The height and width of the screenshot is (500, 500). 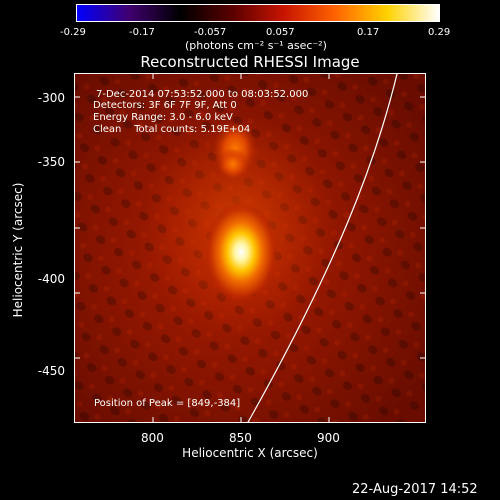 What do you see at coordinates (163, 117) in the screenshot?
I see `info-line: Energy Range: 3.0 - 6.0 keV` at bounding box center [163, 117].